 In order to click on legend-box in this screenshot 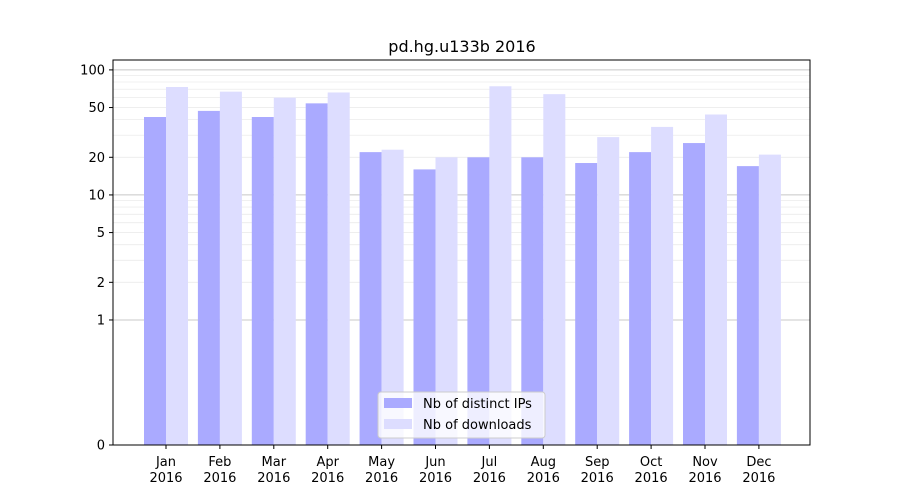, I will do `click(461, 415)`.